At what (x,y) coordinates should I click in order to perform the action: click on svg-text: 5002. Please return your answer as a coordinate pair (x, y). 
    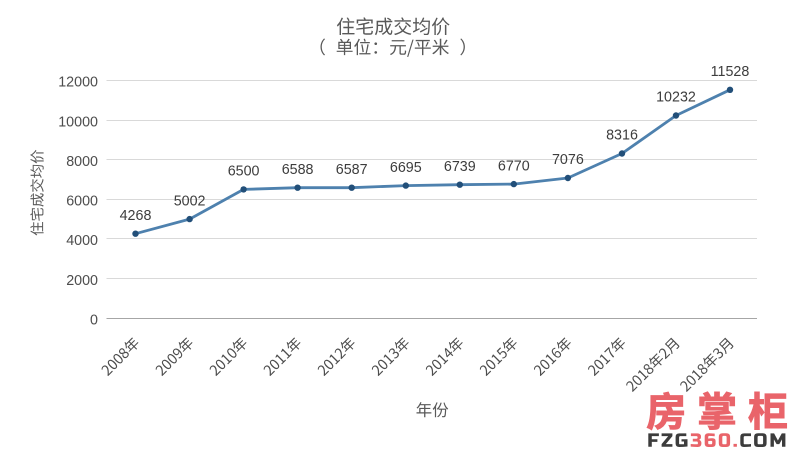
    Looking at the image, I should click on (190, 201).